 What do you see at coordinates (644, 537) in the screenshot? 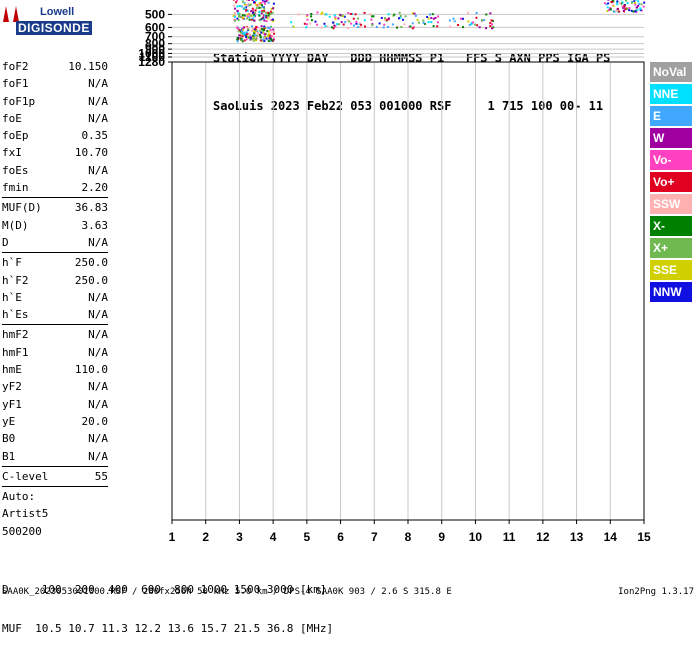
I see `x-tick-label: 15` at bounding box center [644, 537].